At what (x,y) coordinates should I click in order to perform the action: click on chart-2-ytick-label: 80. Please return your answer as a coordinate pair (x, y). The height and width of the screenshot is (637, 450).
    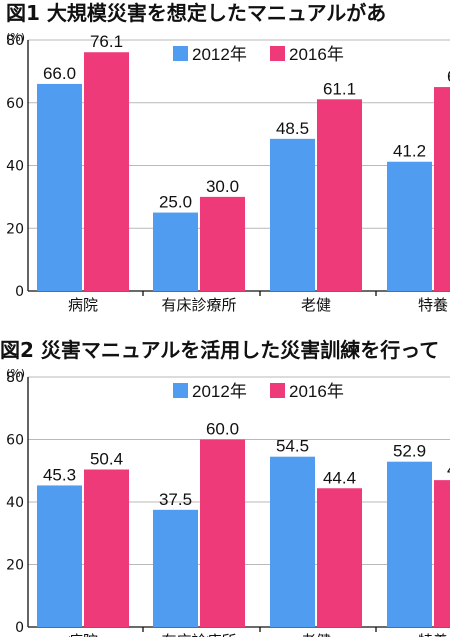
    Looking at the image, I should click on (15, 378).